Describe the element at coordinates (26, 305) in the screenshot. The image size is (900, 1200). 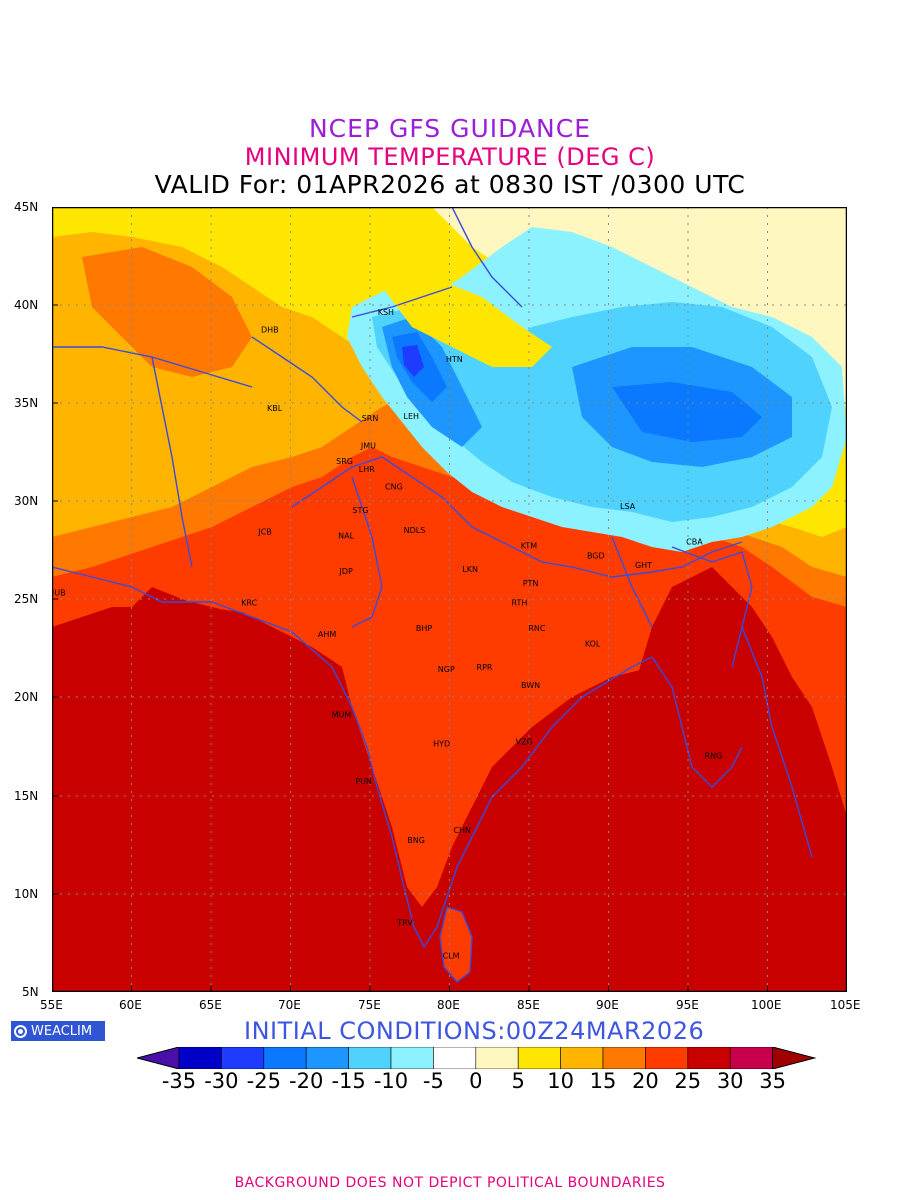
I see `lat-label: 40N` at that location.